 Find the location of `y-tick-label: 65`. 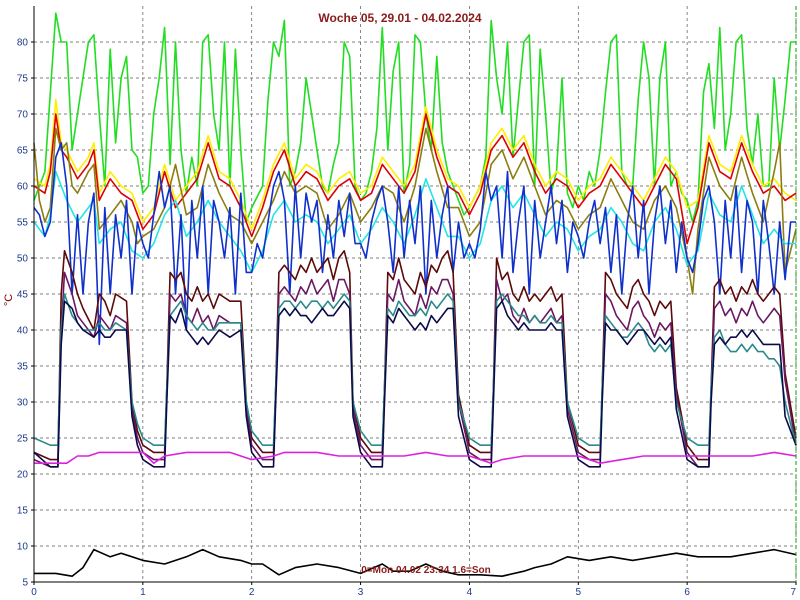

y-tick-label: 65 is located at coordinates (23, 151).